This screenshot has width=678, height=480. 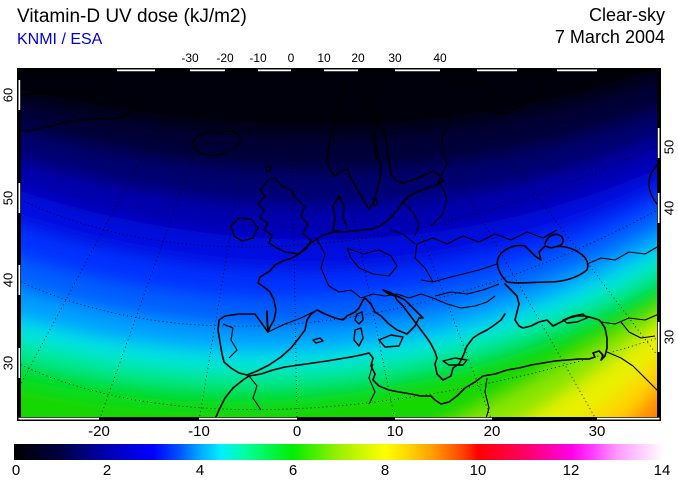 What do you see at coordinates (478, 470) in the screenshot?
I see `colorbar-tick: 10` at bounding box center [478, 470].